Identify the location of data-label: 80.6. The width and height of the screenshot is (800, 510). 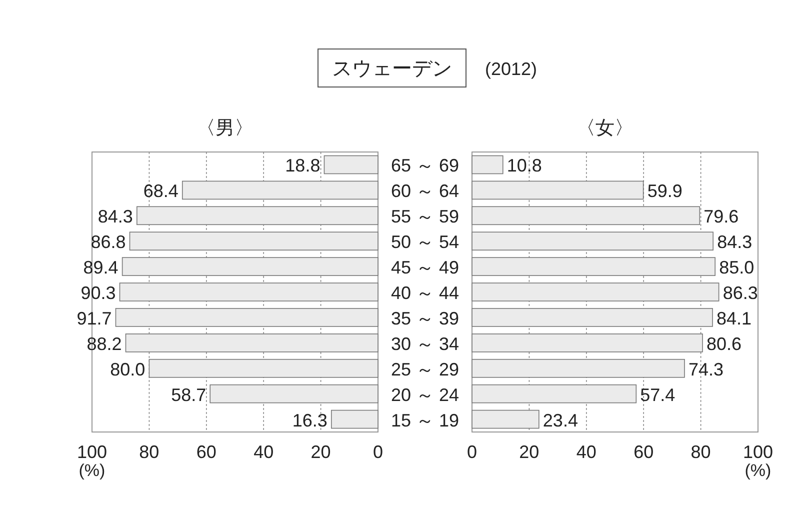
(724, 344).